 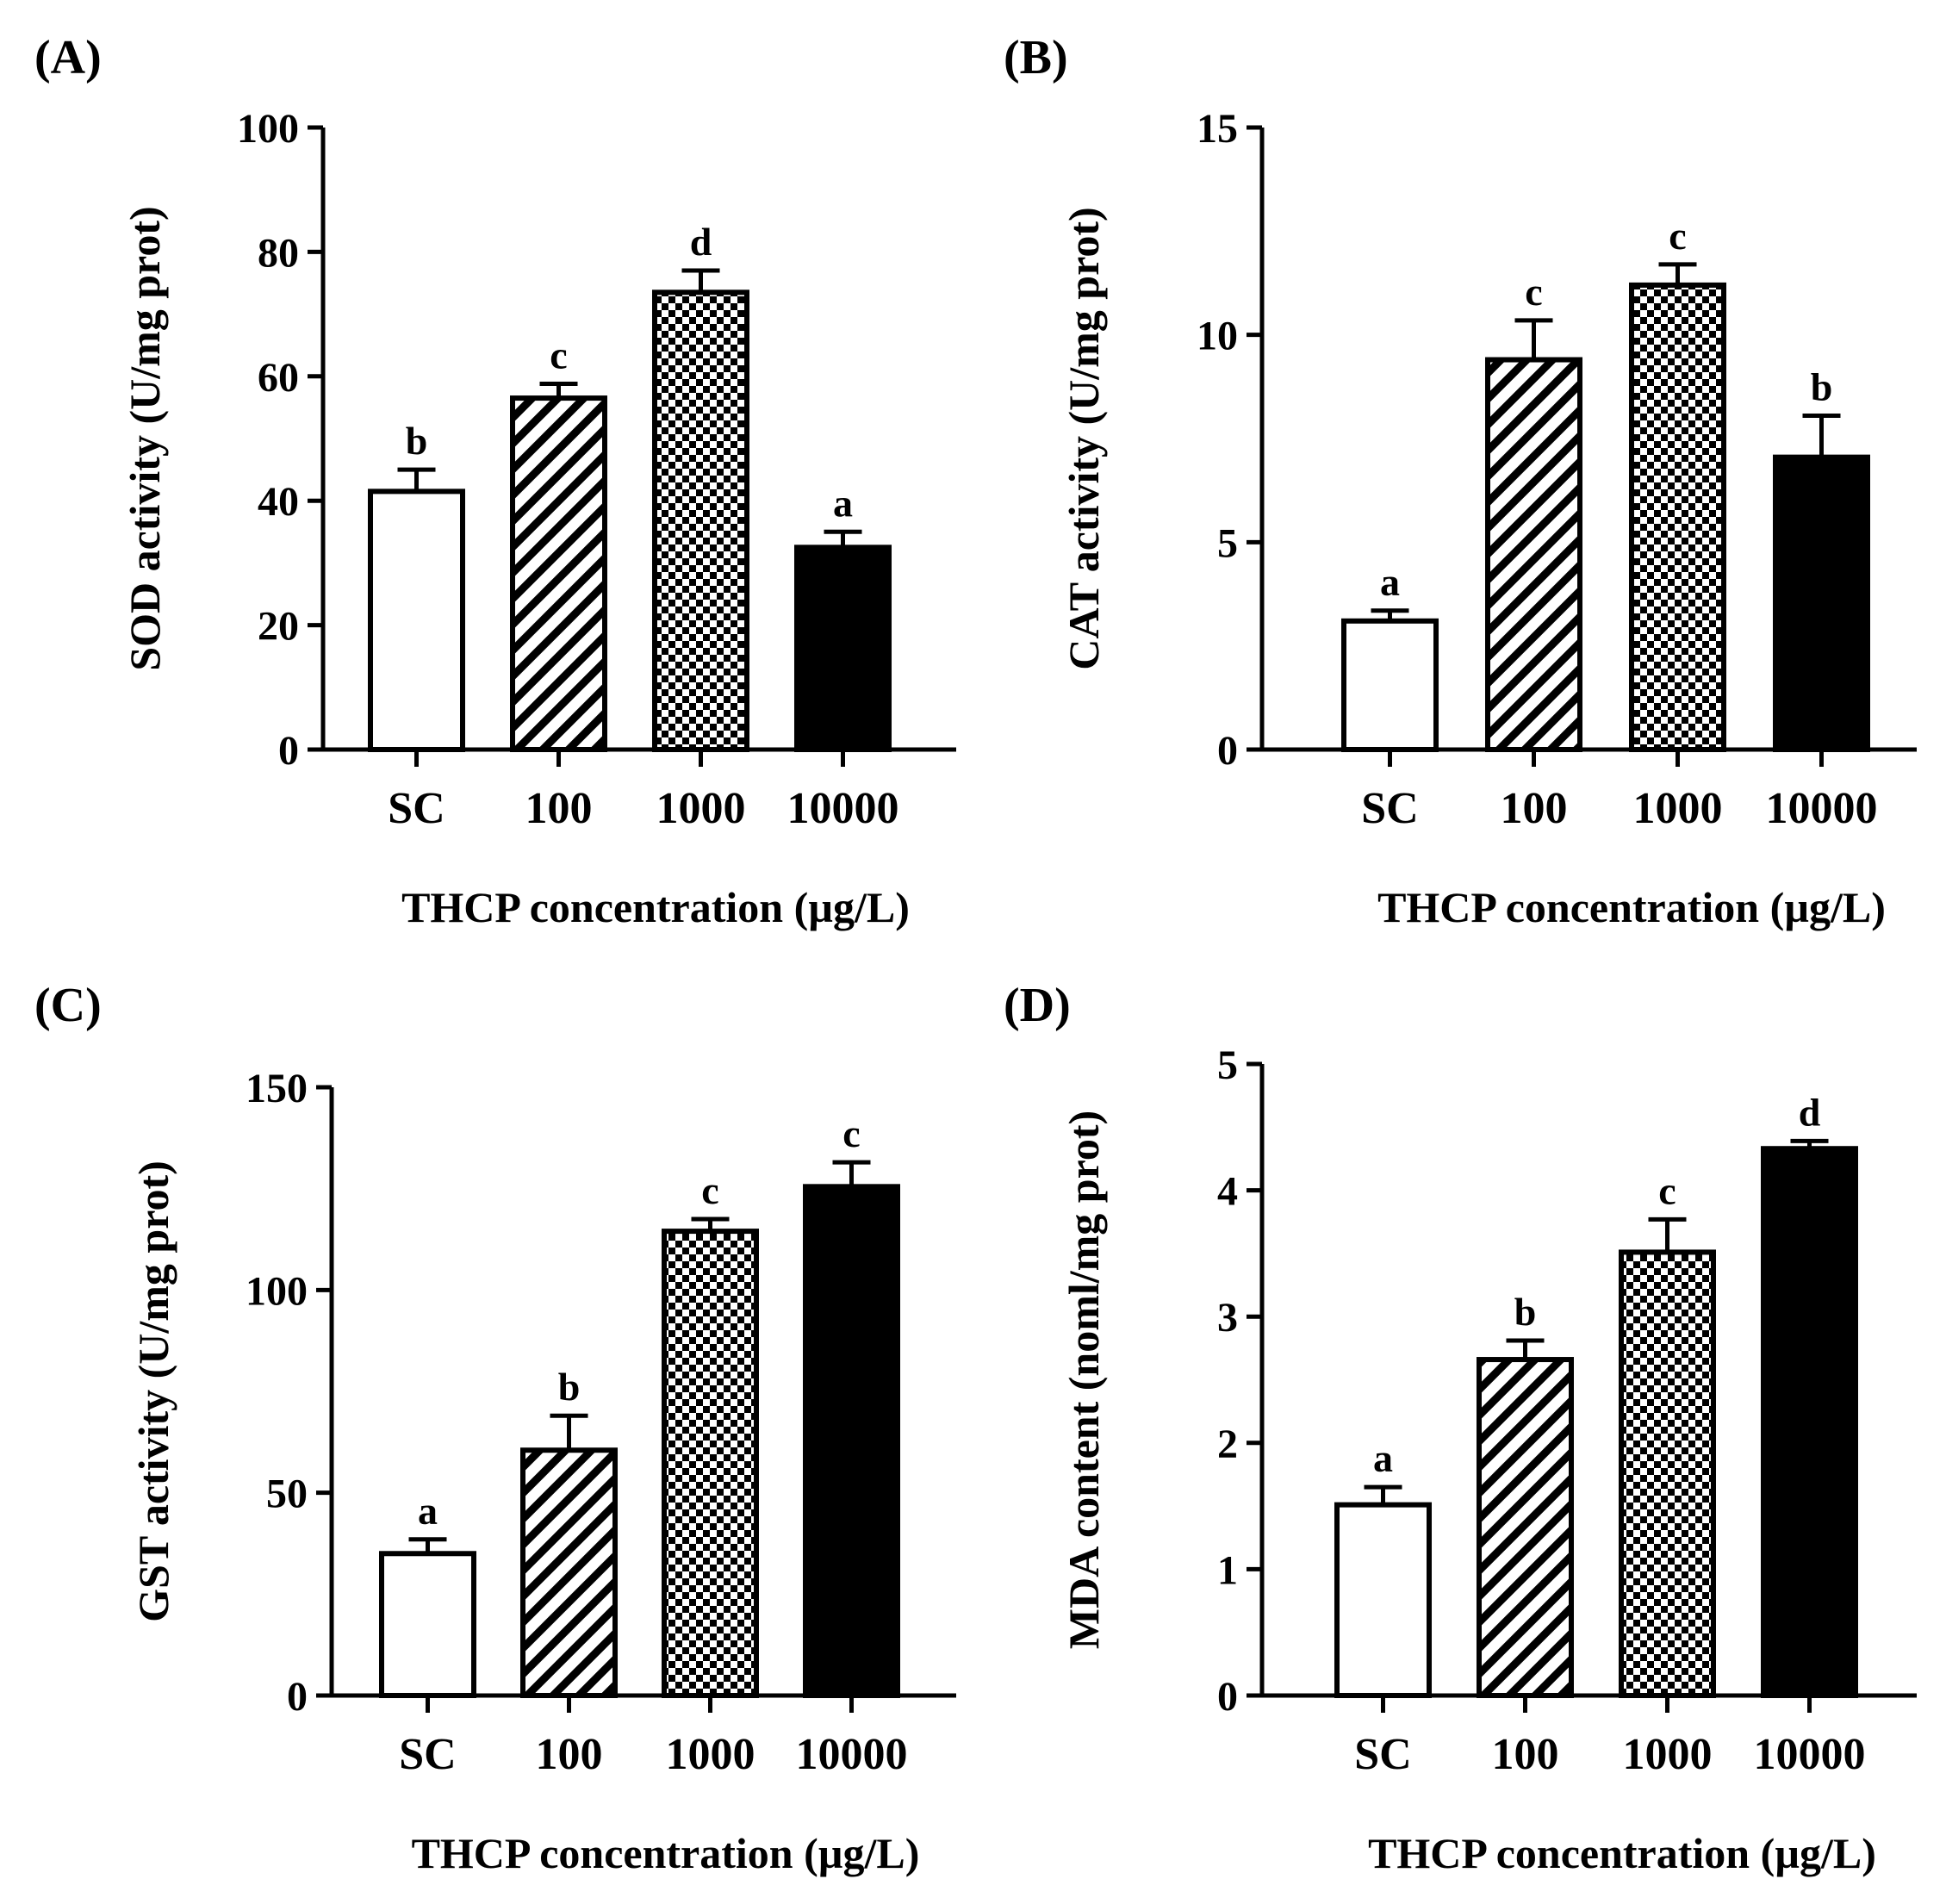 What do you see at coordinates (145, 438) in the screenshot?
I see `y-axis-title: SOD activity (U/mg prot)` at bounding box center [145, 438].